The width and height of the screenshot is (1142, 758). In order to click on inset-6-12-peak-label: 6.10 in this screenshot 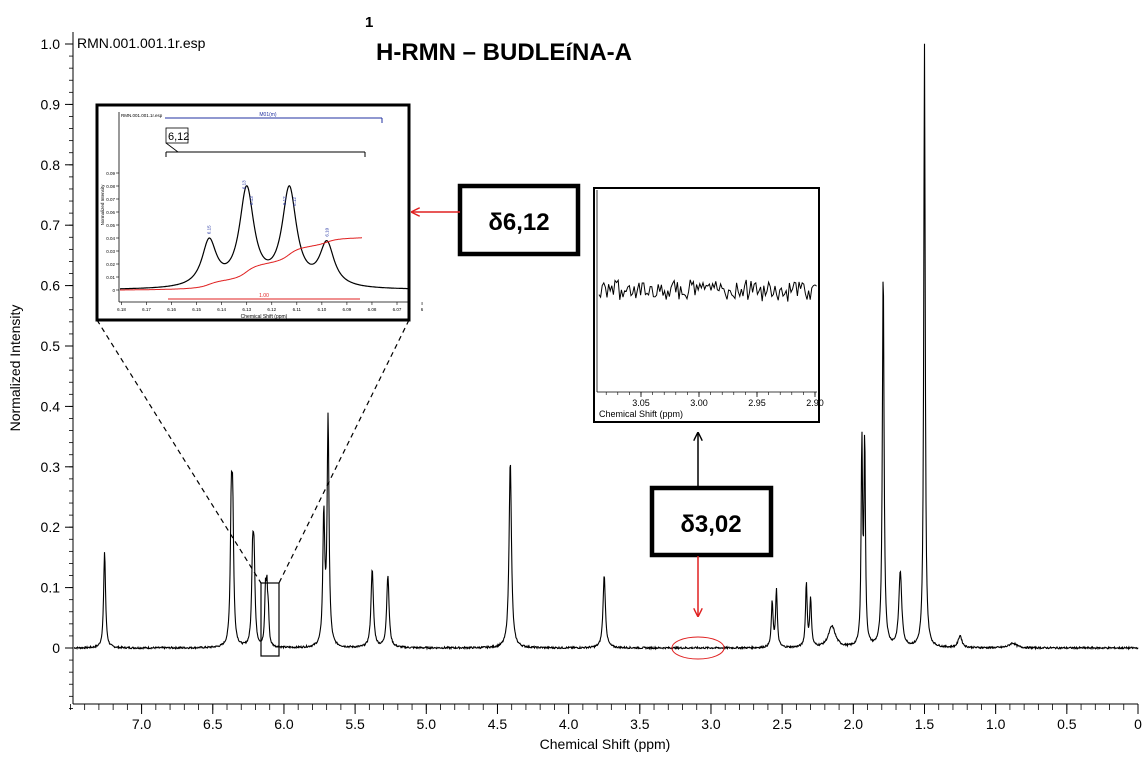, I will do `click(326, 231)`.